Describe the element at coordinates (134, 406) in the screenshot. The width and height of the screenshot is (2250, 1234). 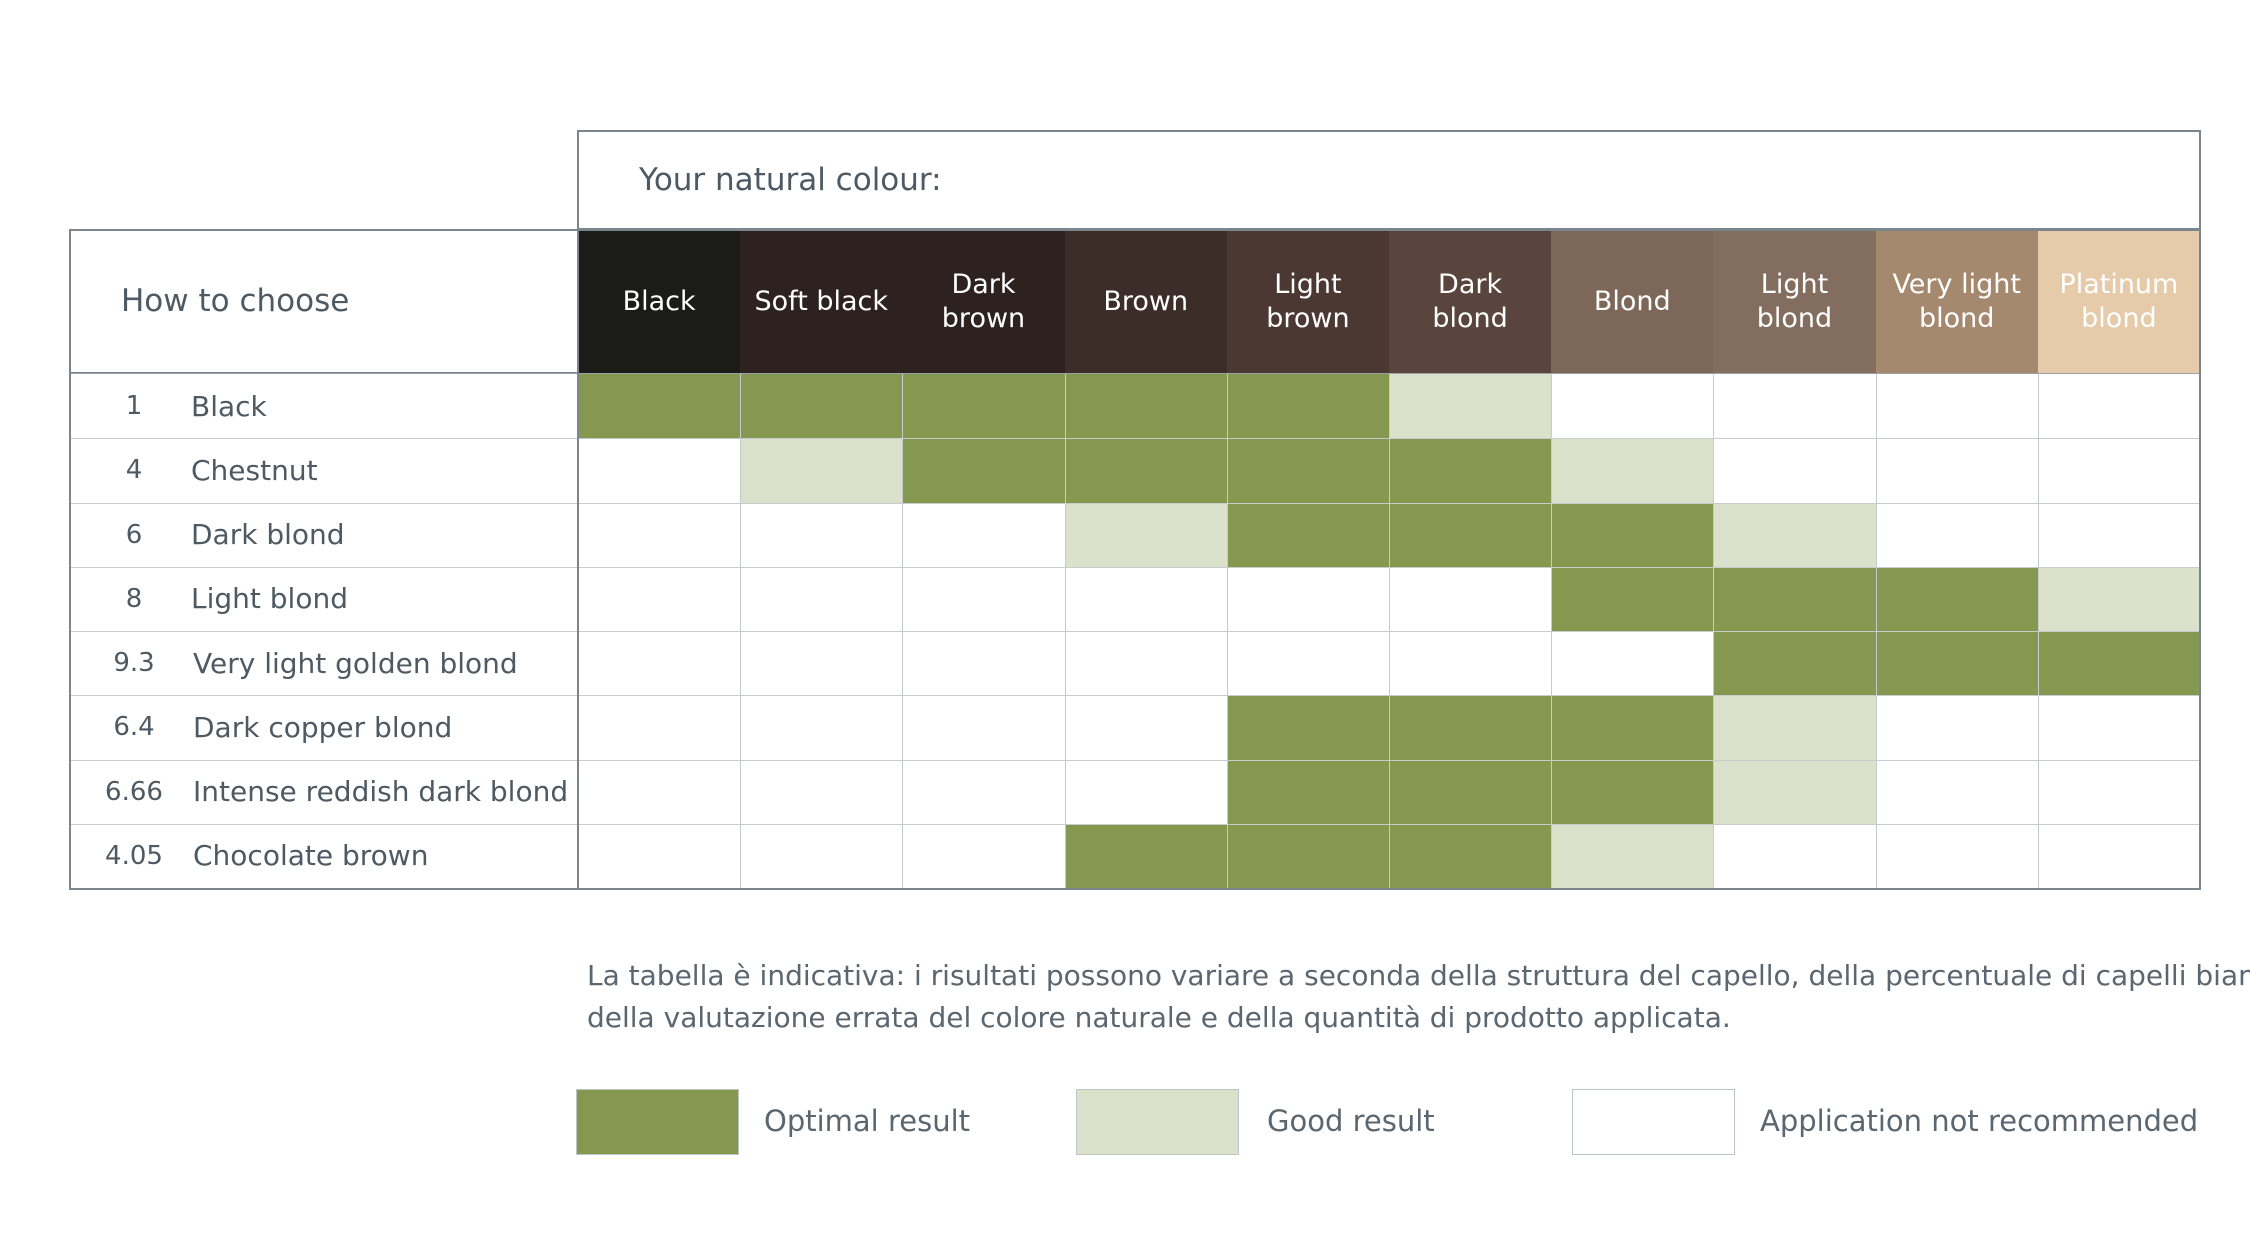
I see `dye-number: 1` at that location.